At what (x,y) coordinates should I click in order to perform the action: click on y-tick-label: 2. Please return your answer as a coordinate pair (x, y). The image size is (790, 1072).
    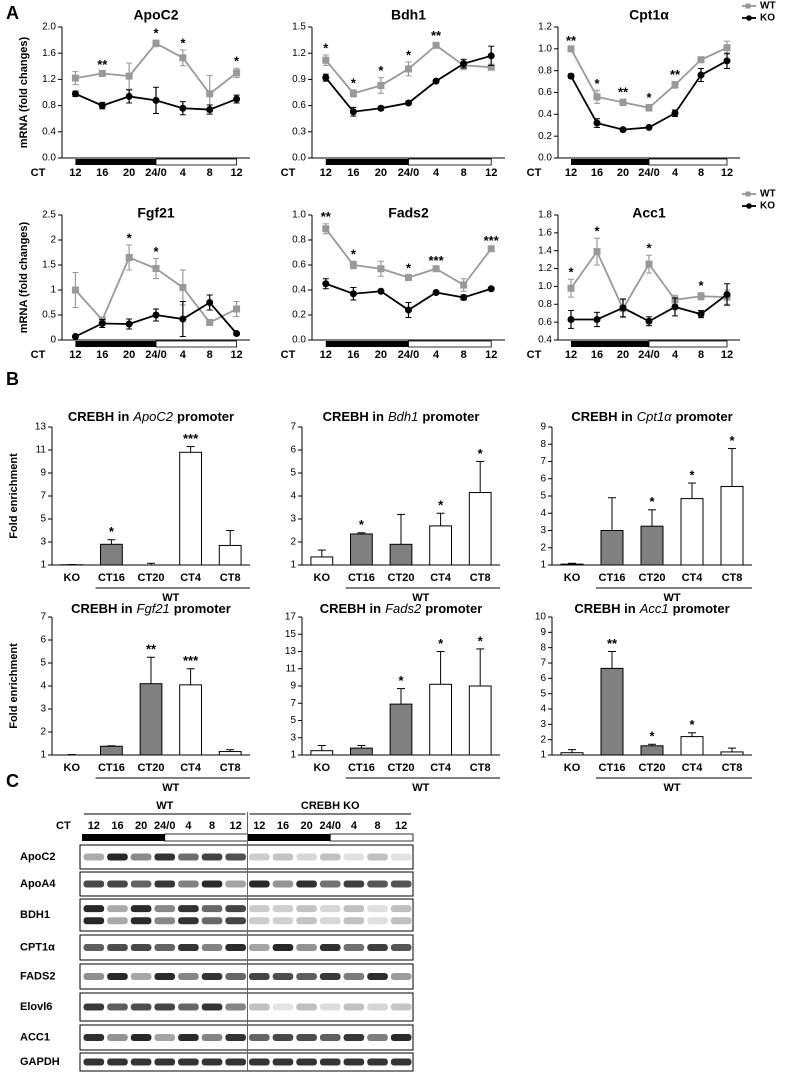
    Looking at the image, I should click on (293, 542).